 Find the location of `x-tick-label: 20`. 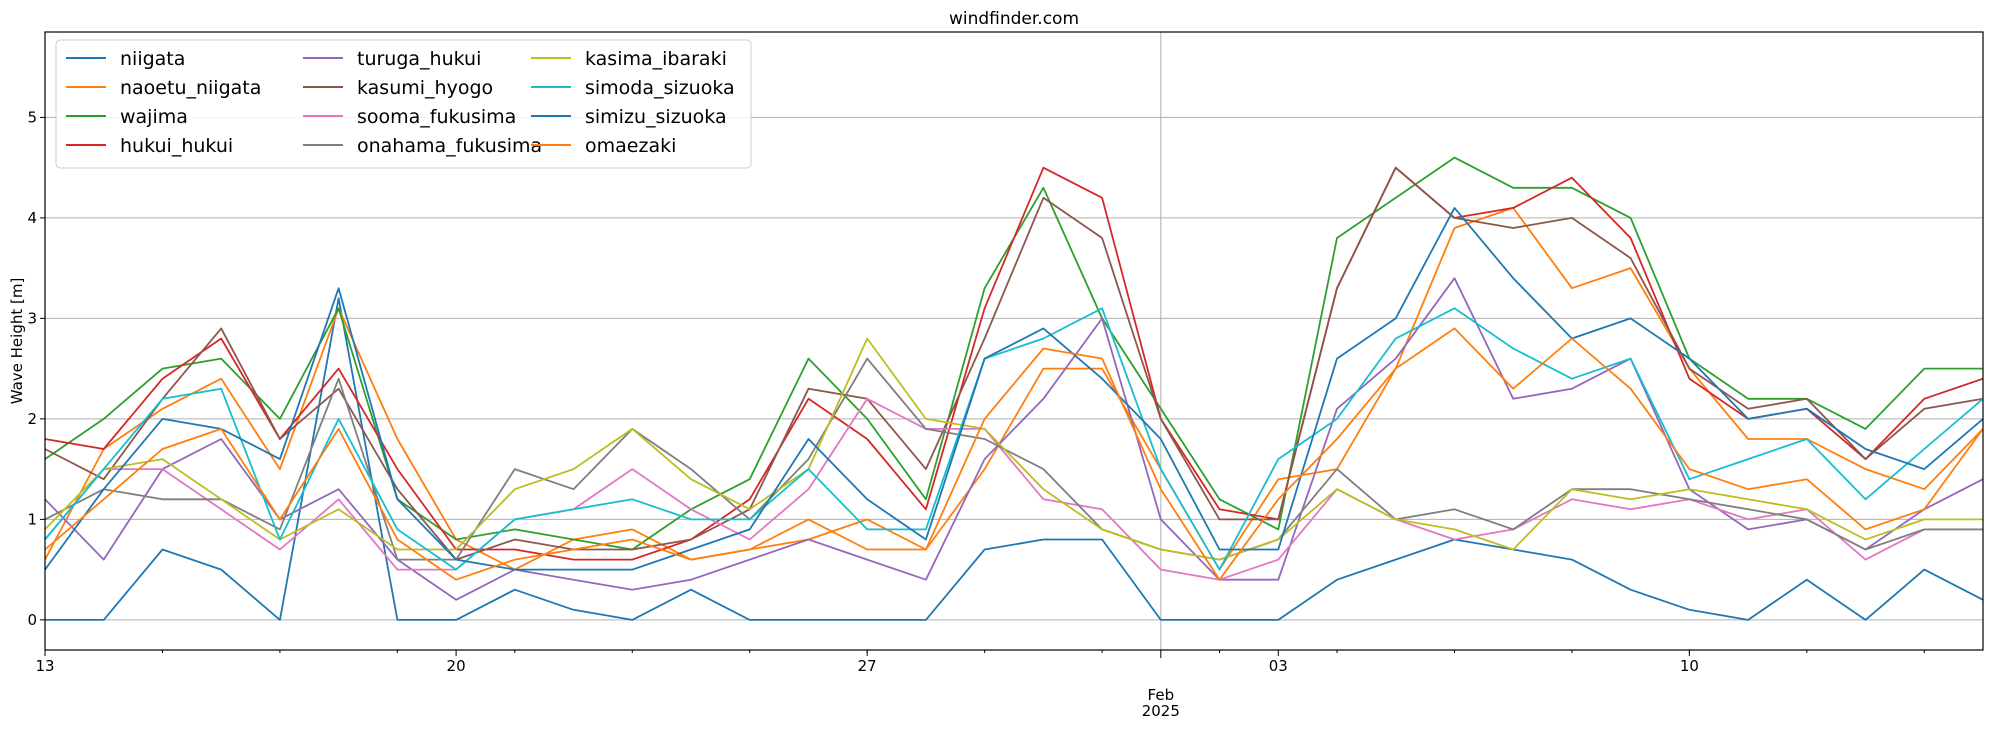

x-tick-label: 20 is located at coordinates (456, 666).